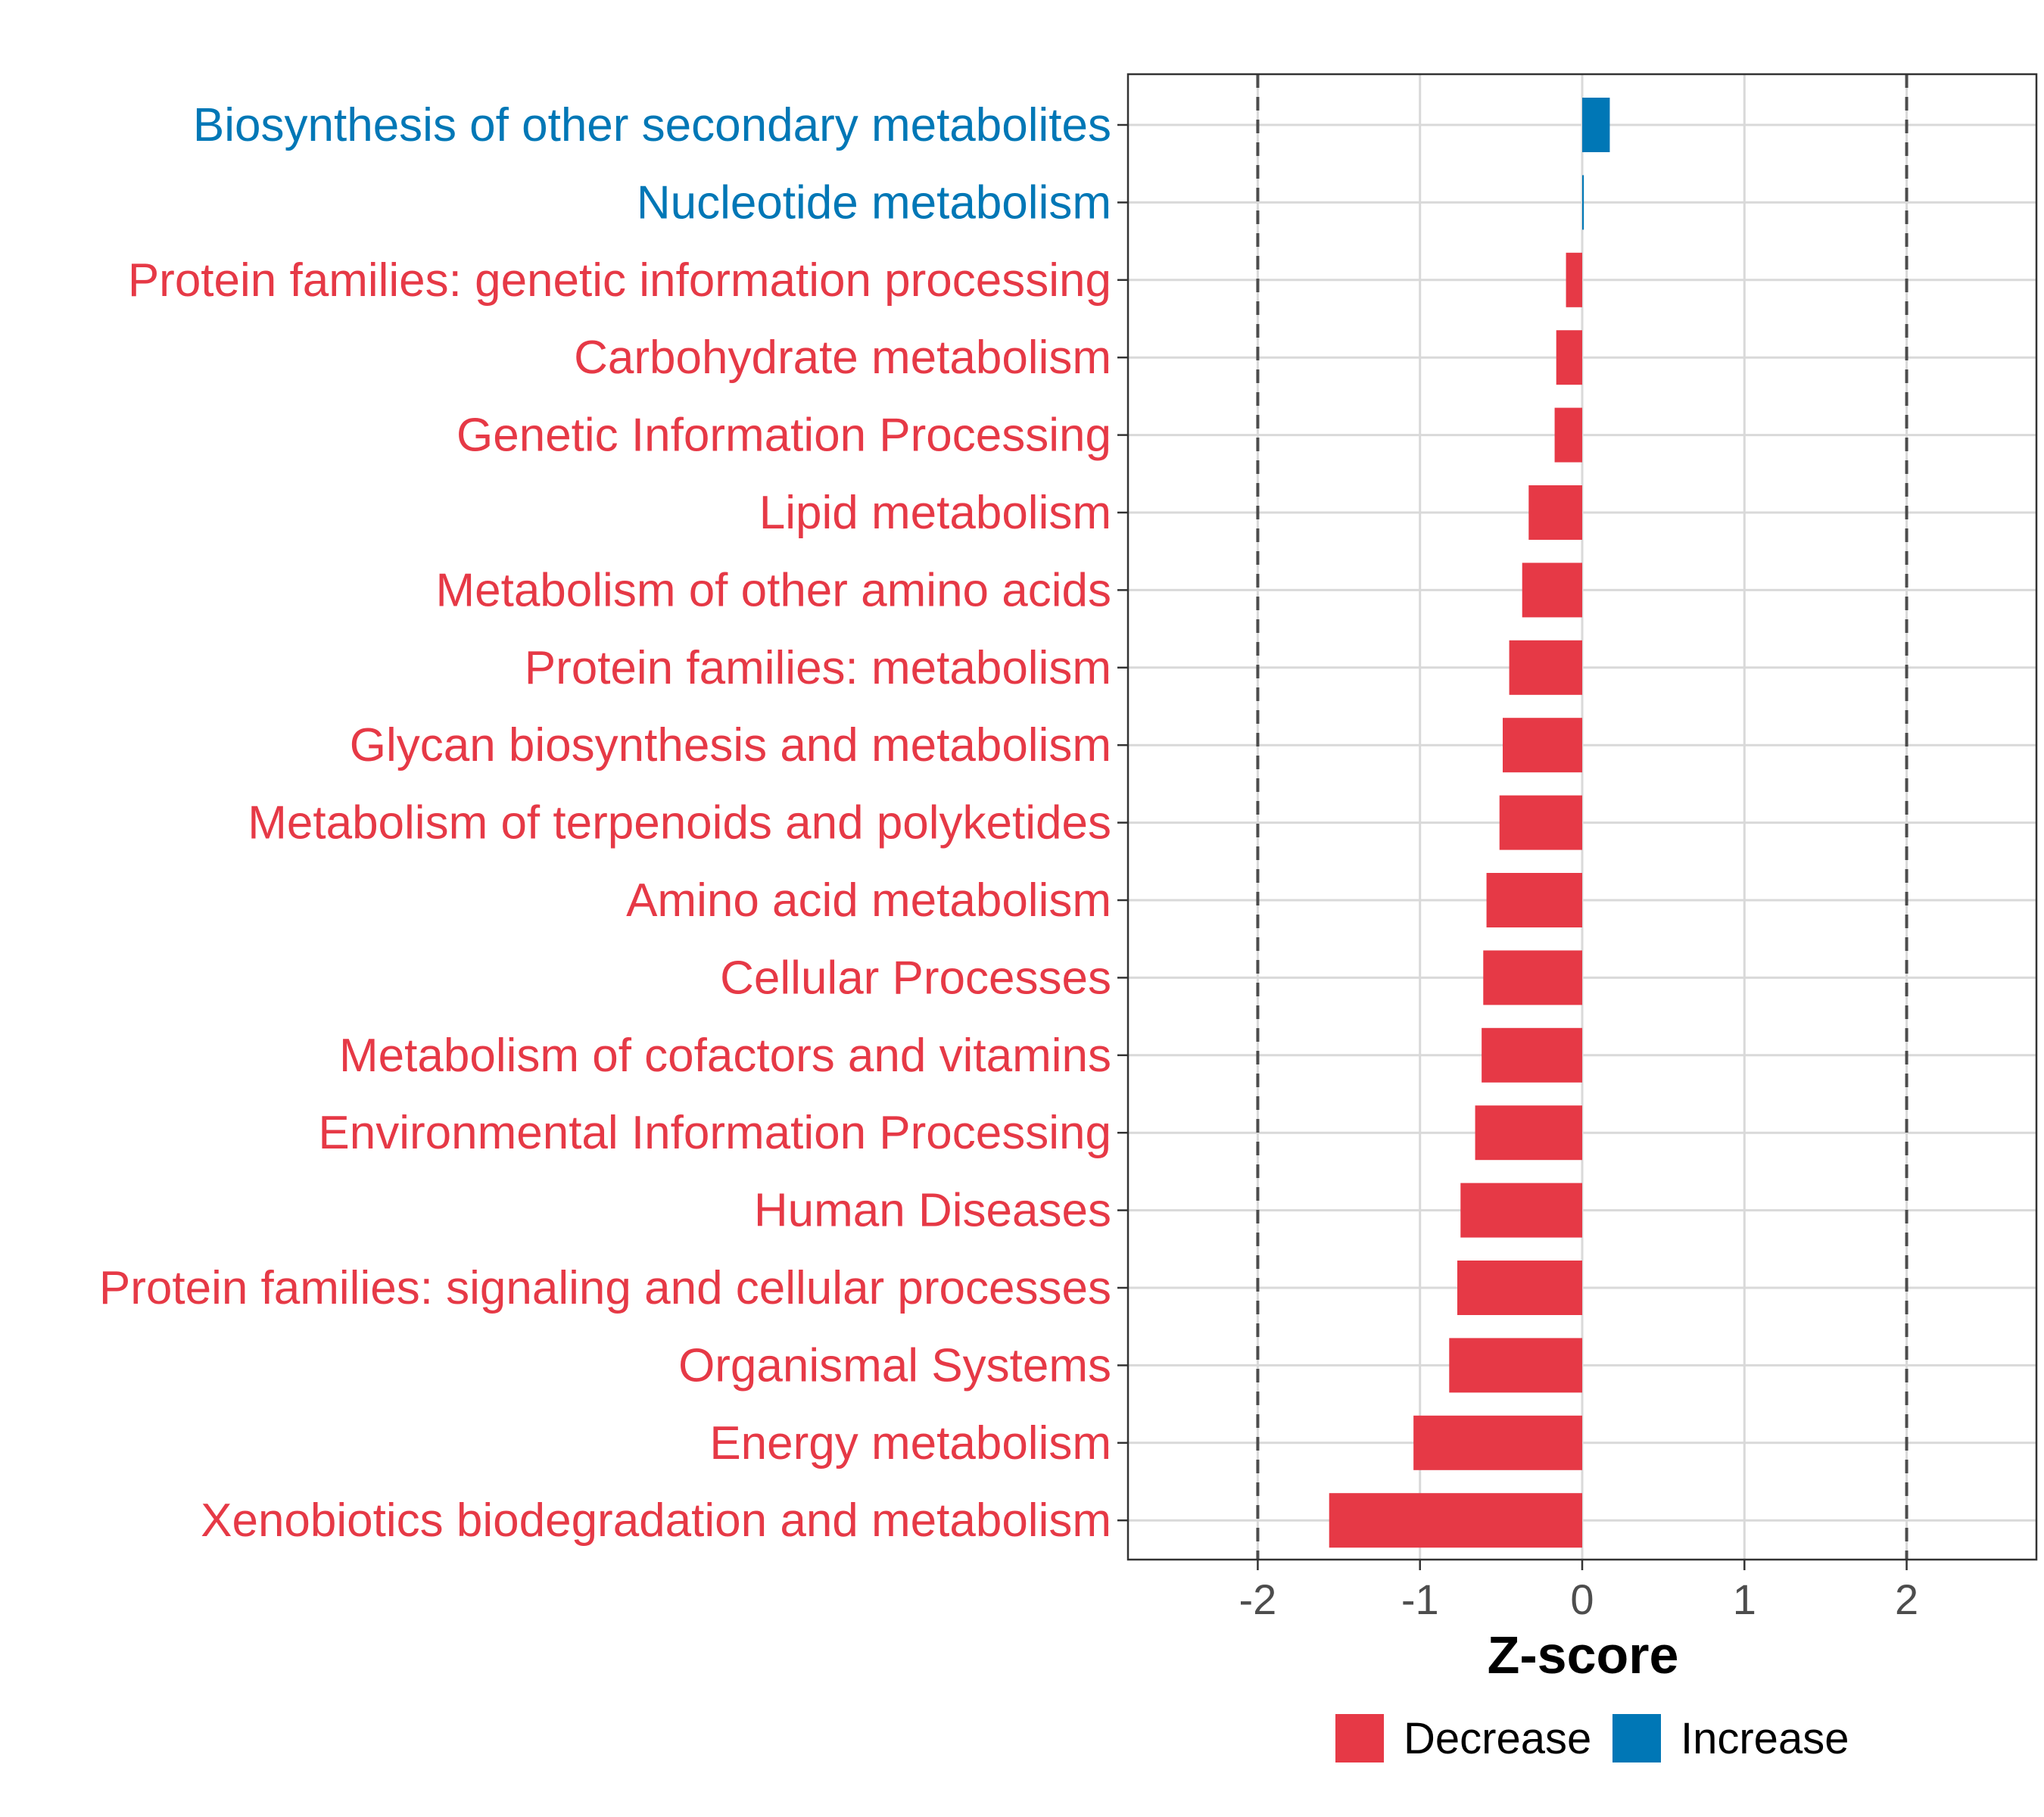  What do you see at coordinates (1582, 1599) in the screenshot?
I see `x-tick-label: 0` at bounding box center [1582, 1599].